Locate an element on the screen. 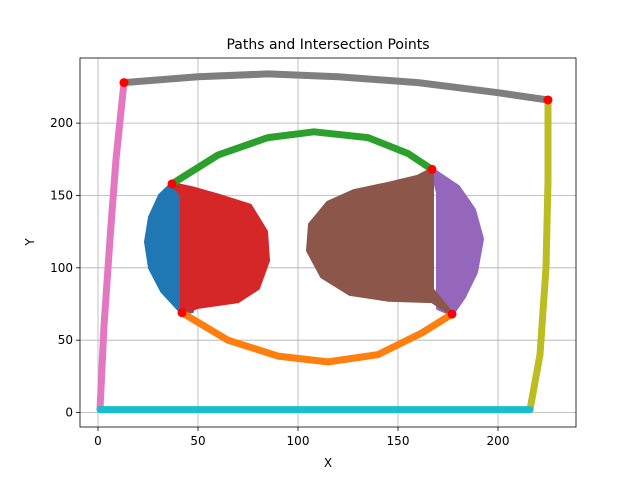 Image resolution: width=640 pixels, height=484 pixels. y-tick-label: 150 is located at coordinates (61, 195).